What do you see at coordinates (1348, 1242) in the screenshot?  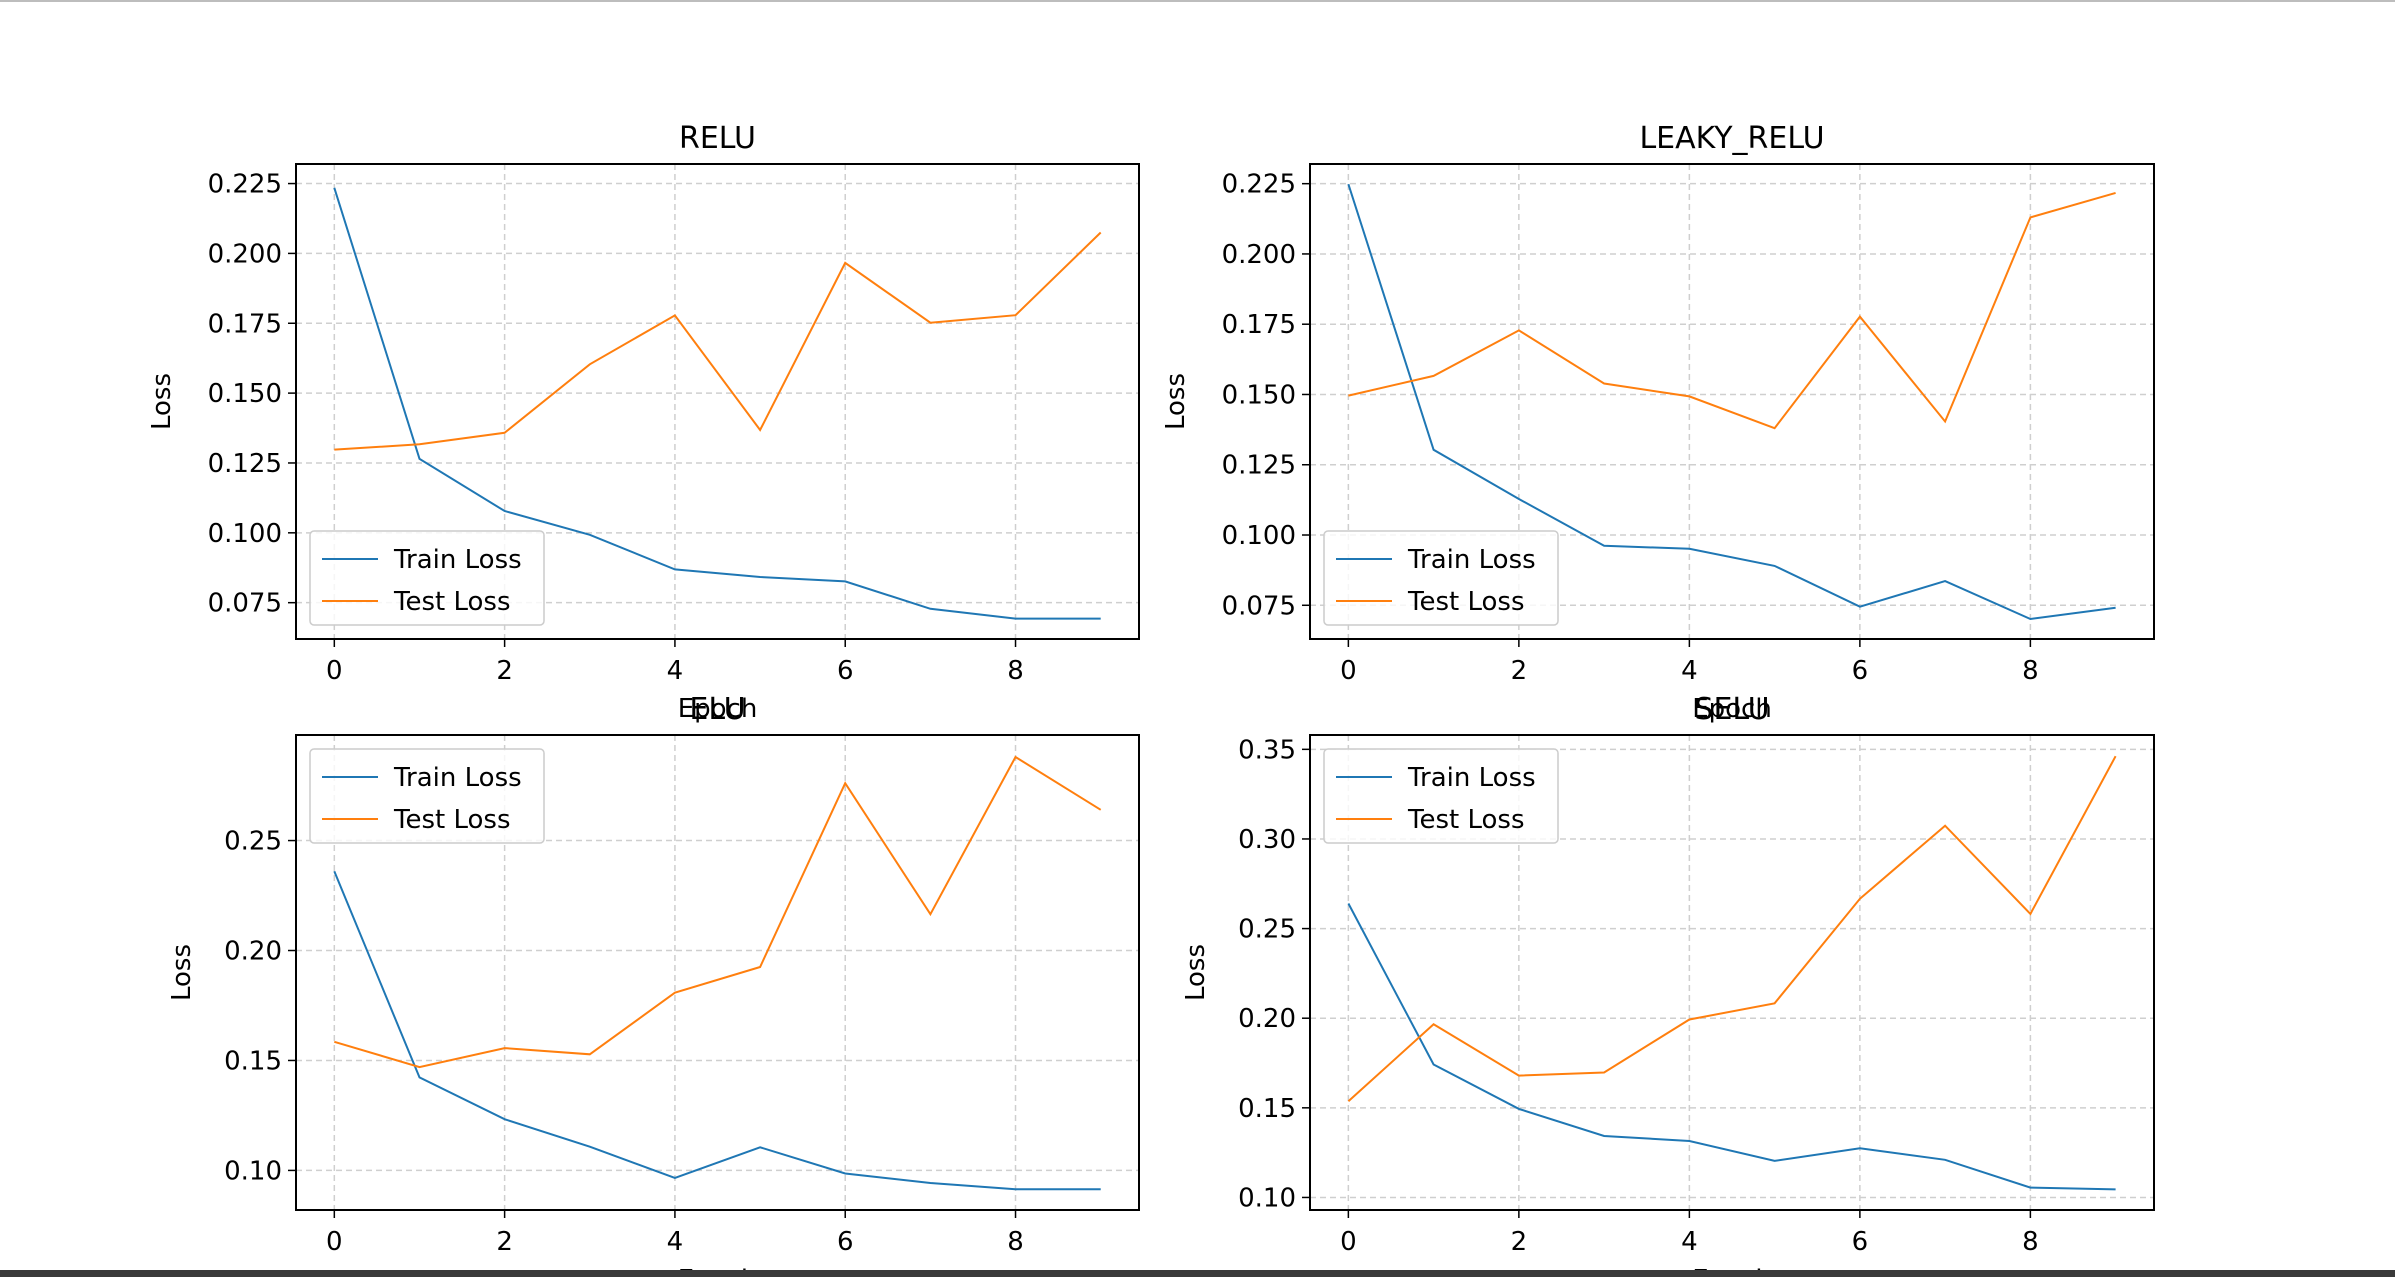 I see `chart-4-xtick-label: 0` at bounding box center [1348, 1242].